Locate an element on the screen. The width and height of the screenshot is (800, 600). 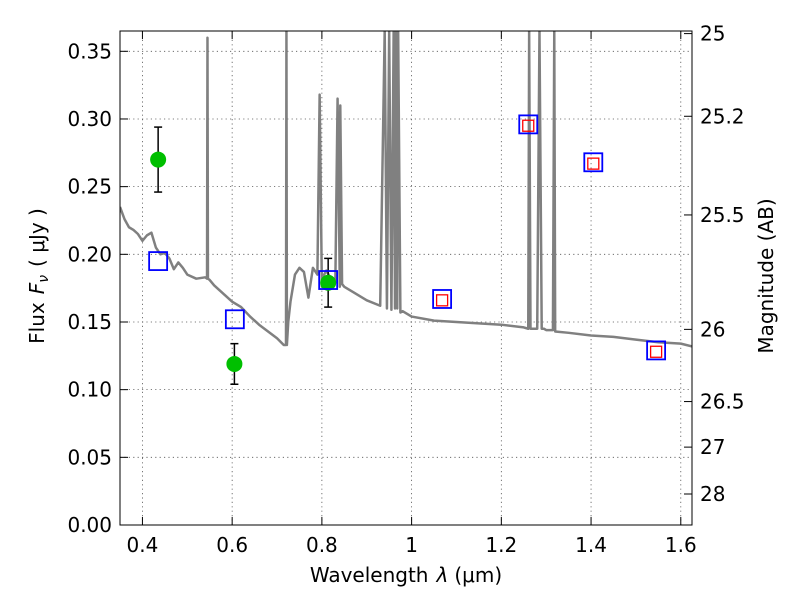
y-tick-label: 0.15 is located at coordinates (89, 322).